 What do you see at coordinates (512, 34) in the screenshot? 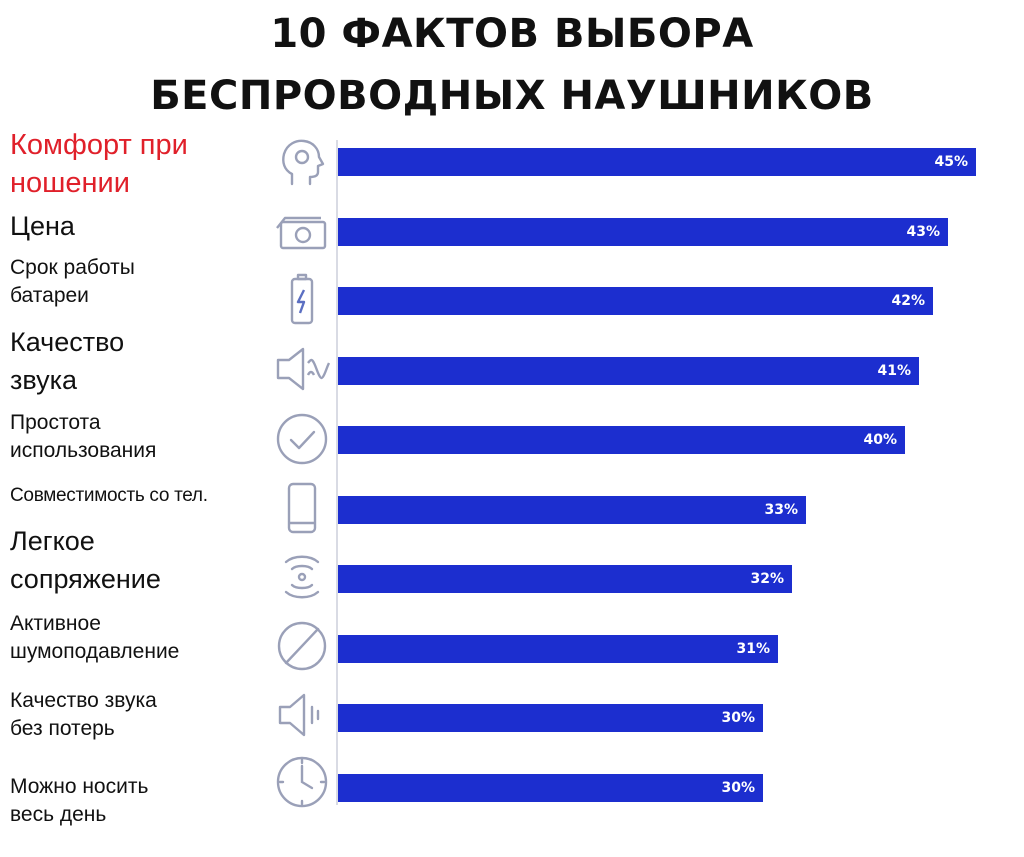
I see `chart-title-line-1: 10 ФАКТОВ ВЫБОРА` at bounding box center [512, 34].